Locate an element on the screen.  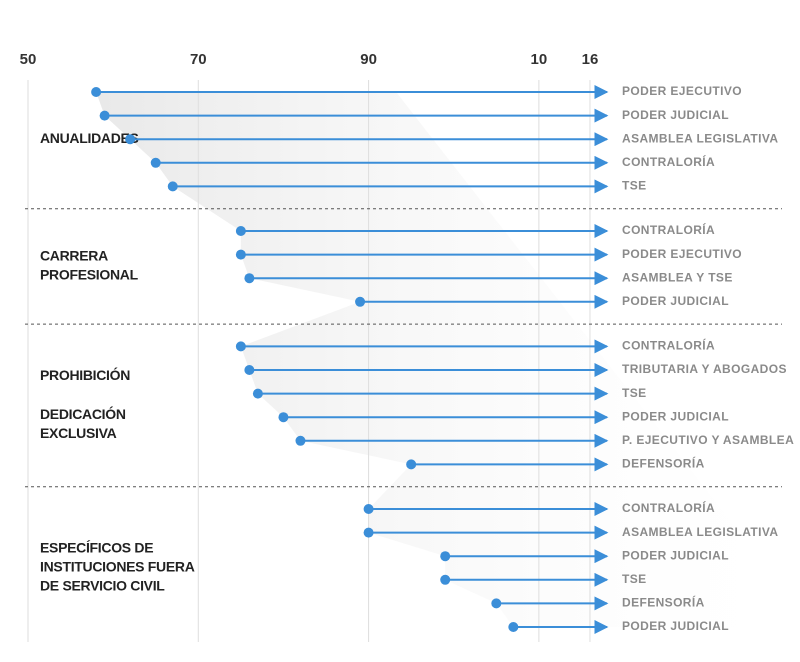
group-label: DEDICACIÓN is located at coordinates (83, 413).